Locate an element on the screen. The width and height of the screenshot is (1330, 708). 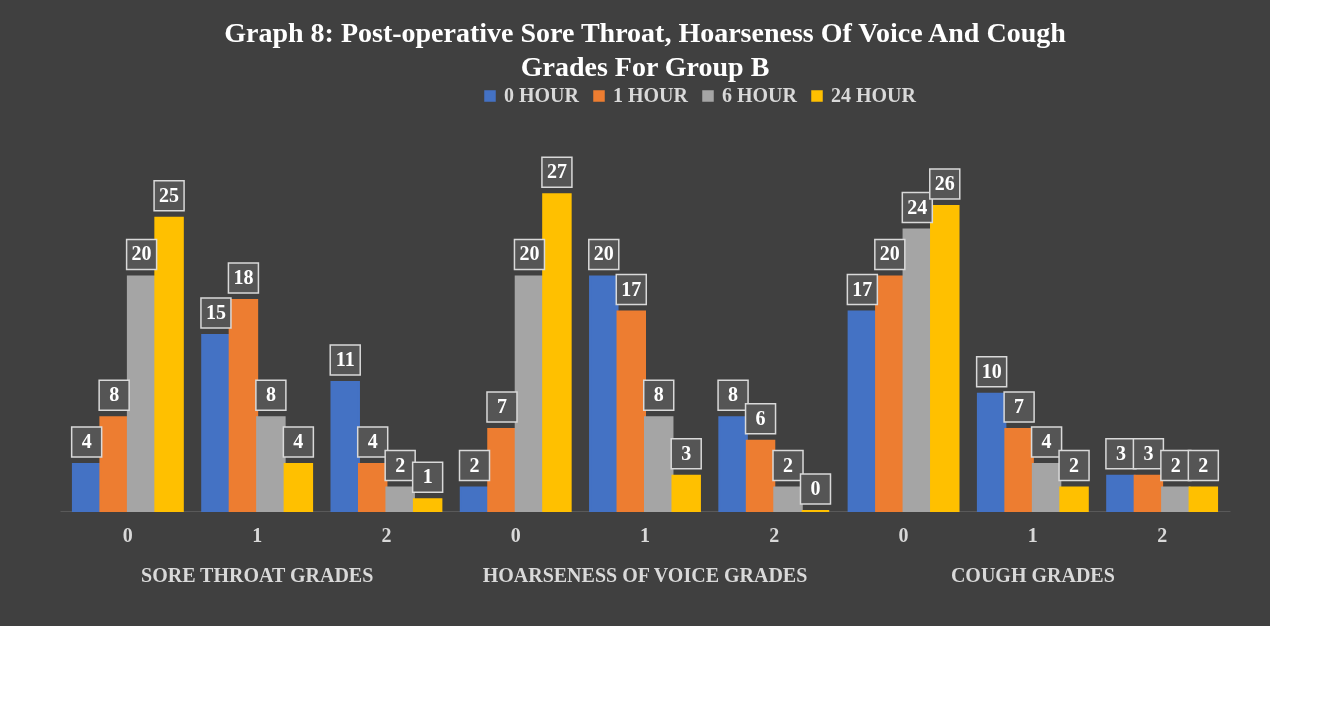
text: COUGH GRADES is located at coordinates (1032, 575).